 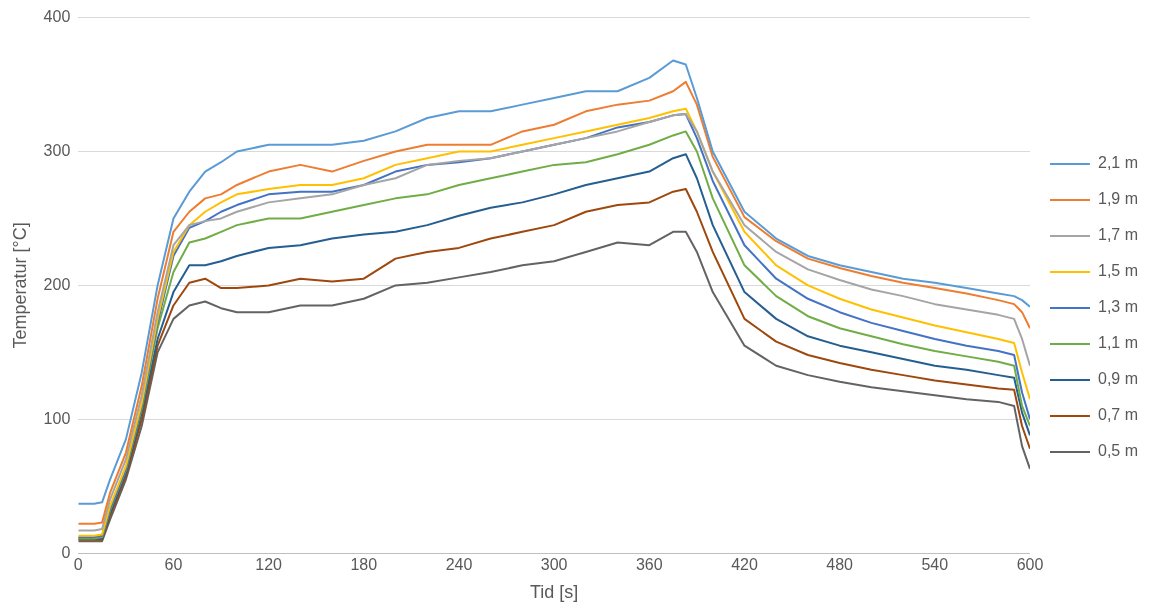 I want to click on legend-label: 0,9 m, so click(x=1117, y=379).